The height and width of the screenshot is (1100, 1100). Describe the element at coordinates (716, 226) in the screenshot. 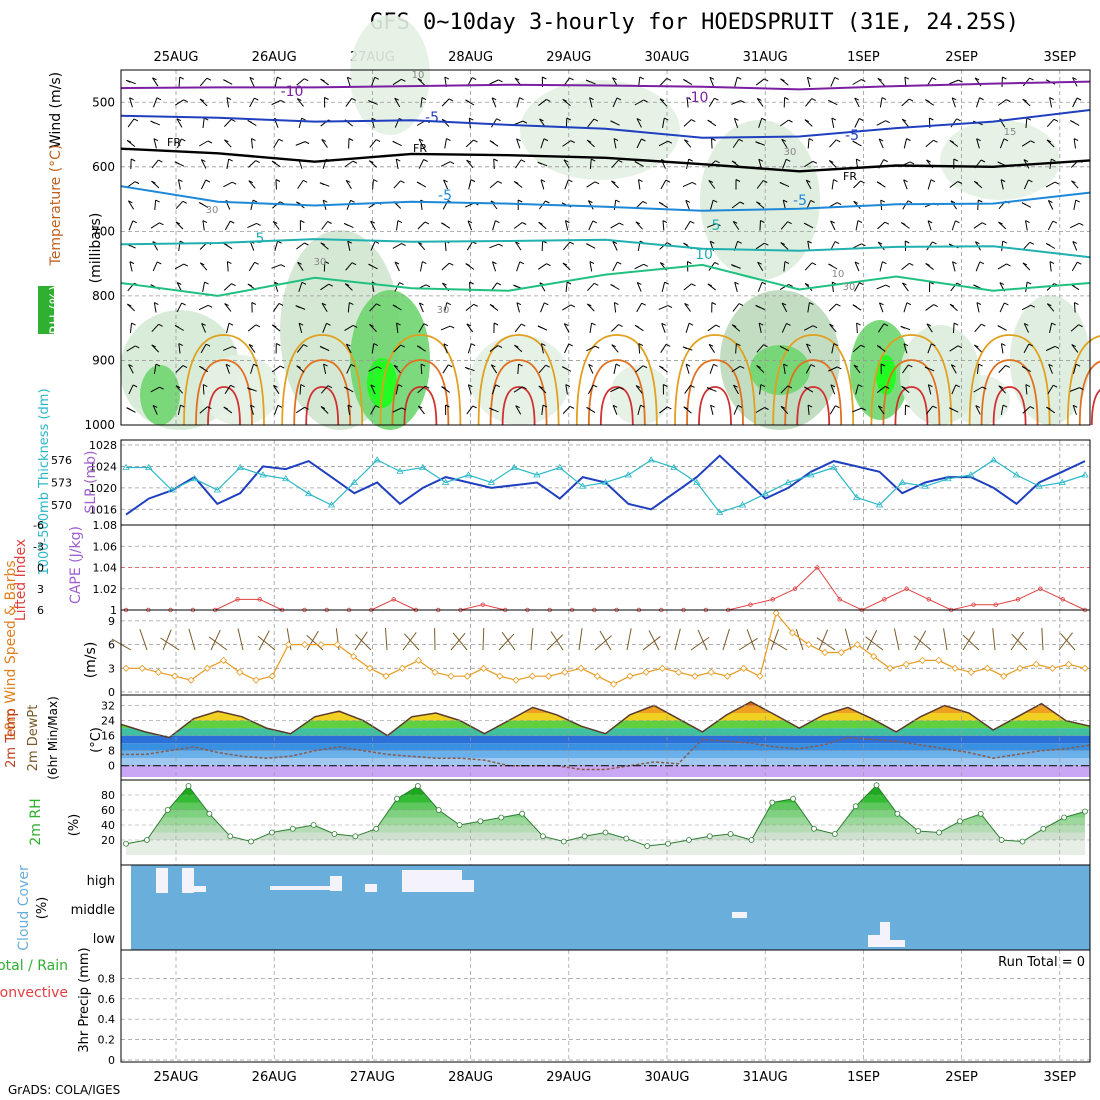

I see `contour-label: 5` at that location.